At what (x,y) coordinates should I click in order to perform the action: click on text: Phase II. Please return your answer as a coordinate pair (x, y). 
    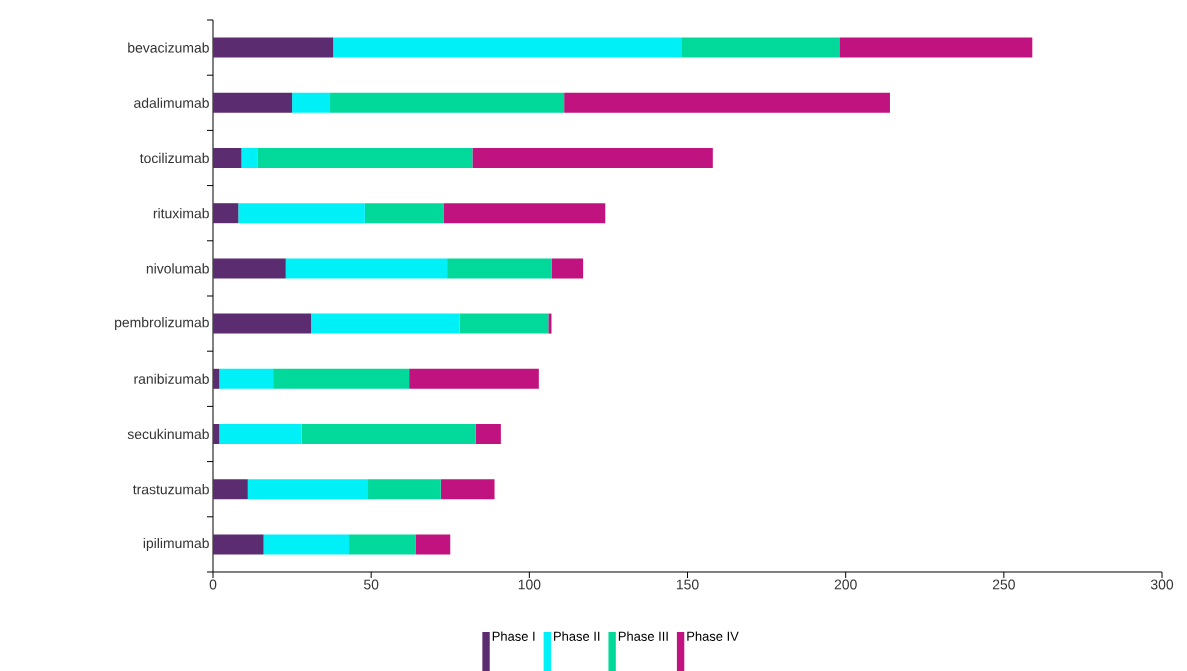
    Looking at the image, I should click on (577, 636).